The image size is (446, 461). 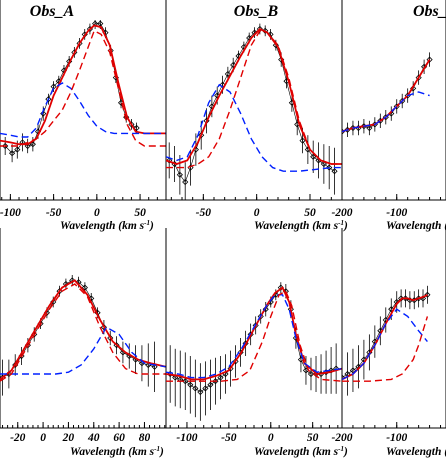 I want to click on x-tick-label: -20, so click(x=18, y=438).